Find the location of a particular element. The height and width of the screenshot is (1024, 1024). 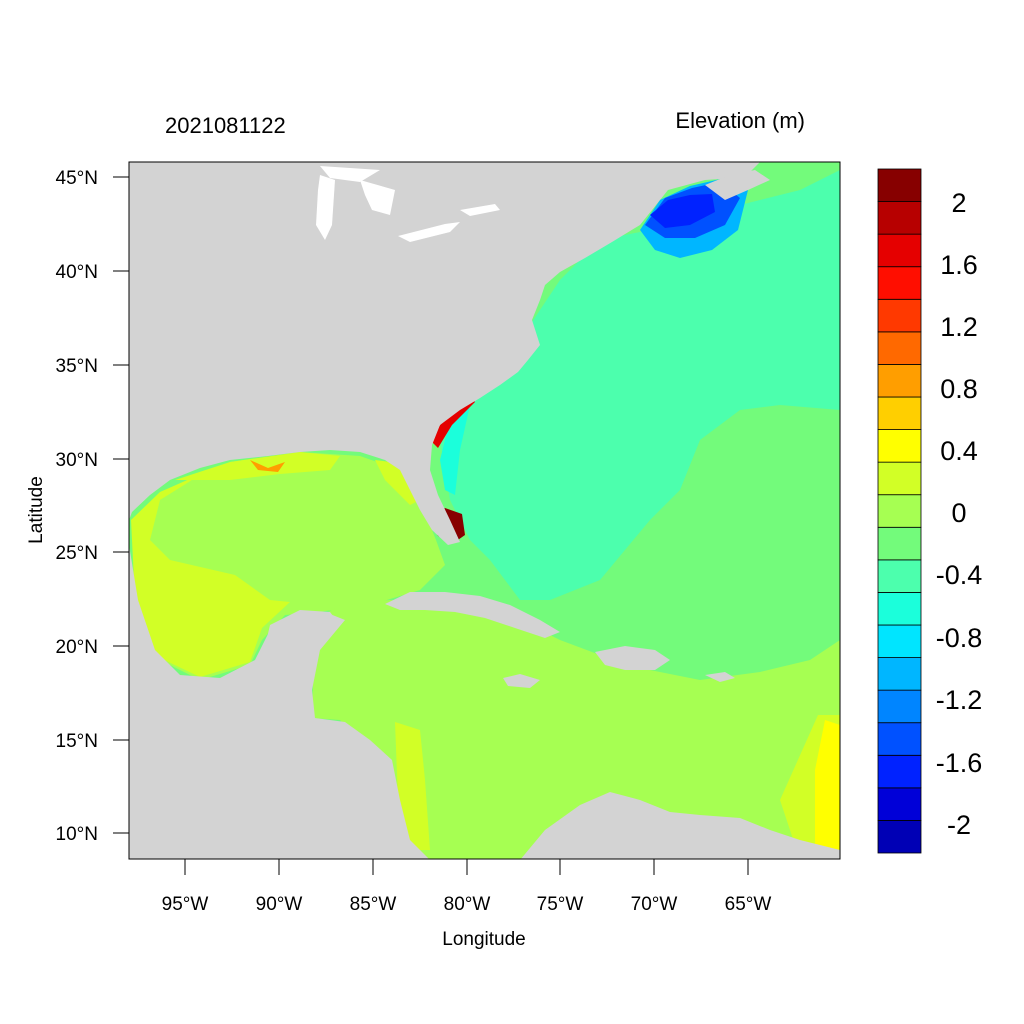

colorbar-label: -1.6 is located at coordinates (959, 763).